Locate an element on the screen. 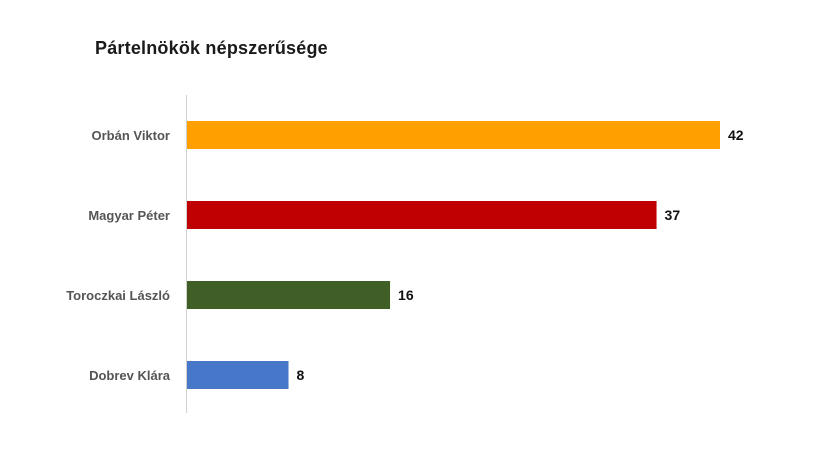  bar-toroczkai-laszlo is located at coordinates (289, 295).